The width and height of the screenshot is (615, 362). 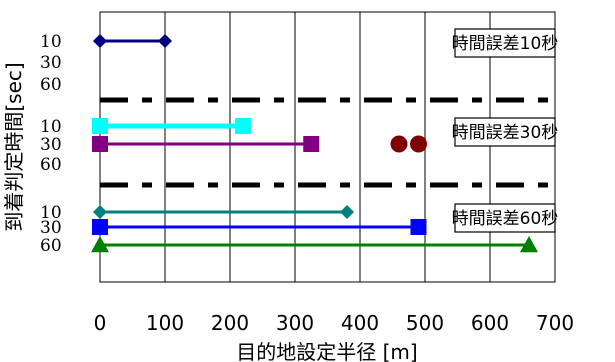 What do you see at coordinates (490, 323) in the screenshot?
I see `x-tick-label: 600` at bounding box center [490, 323].